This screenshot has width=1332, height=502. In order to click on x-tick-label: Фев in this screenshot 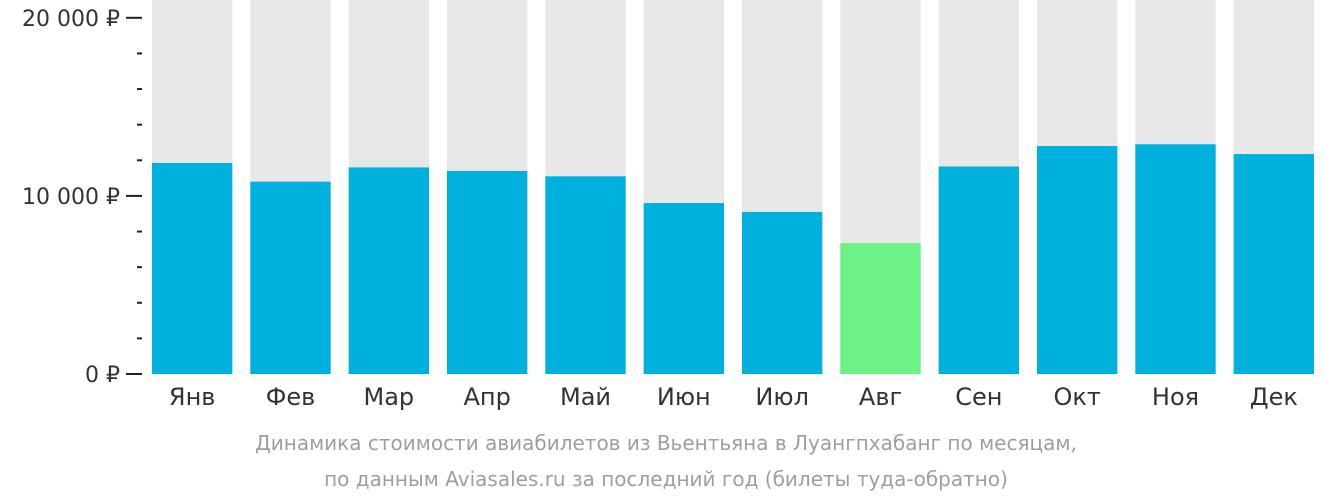, I will do `click(291, 397)`.